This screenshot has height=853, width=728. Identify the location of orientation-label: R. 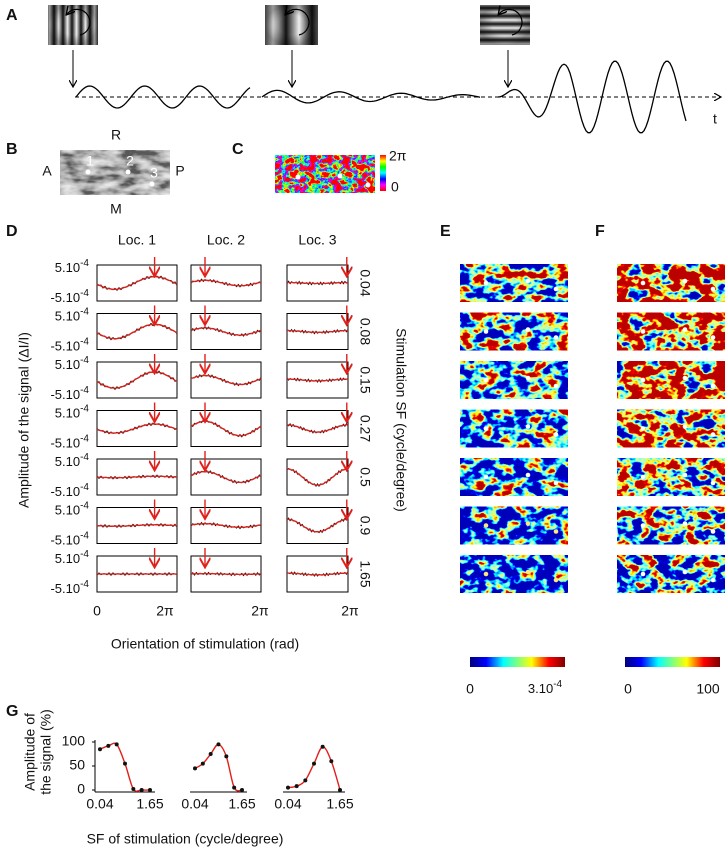
(116, 135).